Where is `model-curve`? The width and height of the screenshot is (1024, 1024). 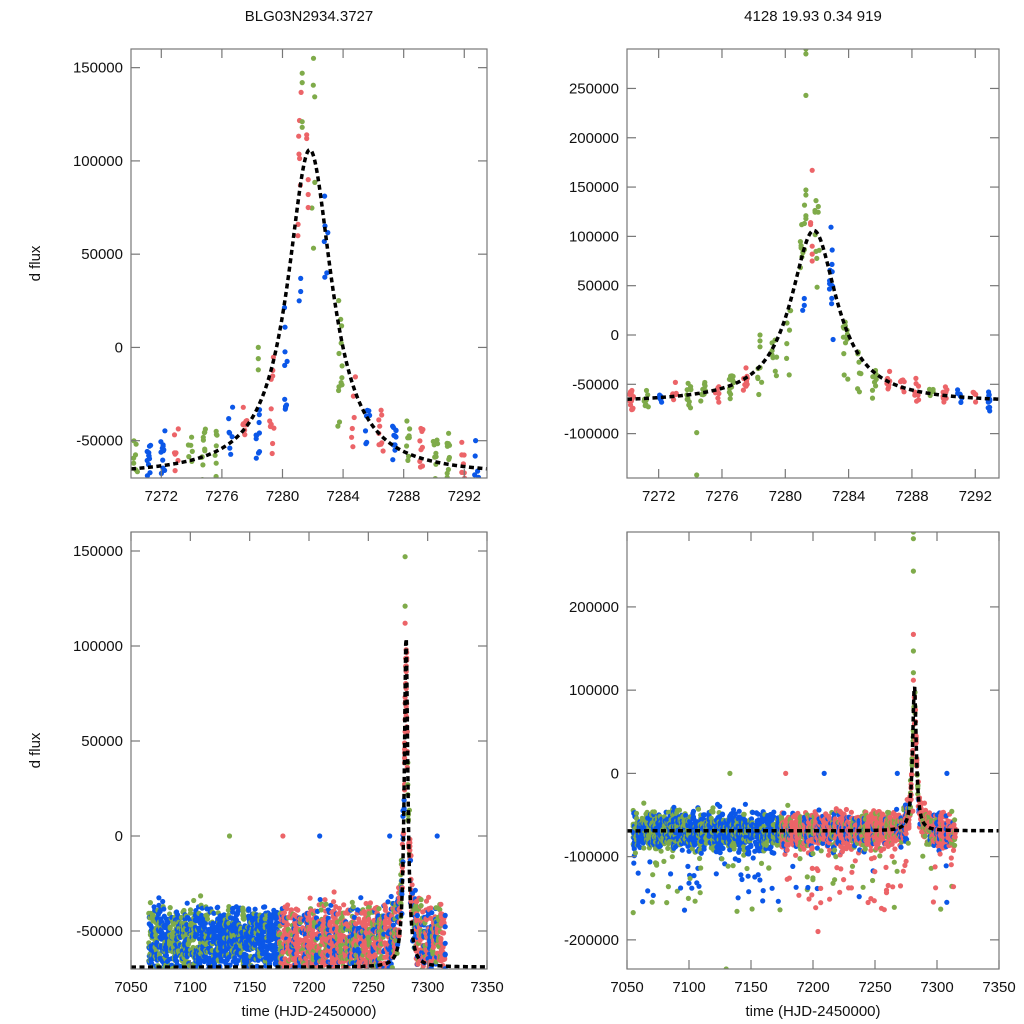
model-curve is located at coordinates (309, 309).